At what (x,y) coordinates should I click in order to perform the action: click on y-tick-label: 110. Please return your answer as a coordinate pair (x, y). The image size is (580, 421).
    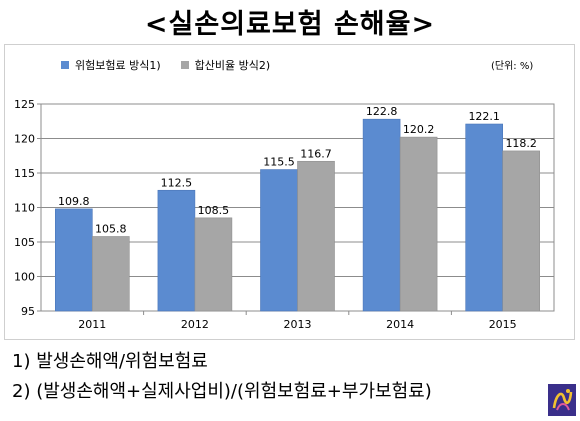
    Looking at the image, I should click on (24, 208).